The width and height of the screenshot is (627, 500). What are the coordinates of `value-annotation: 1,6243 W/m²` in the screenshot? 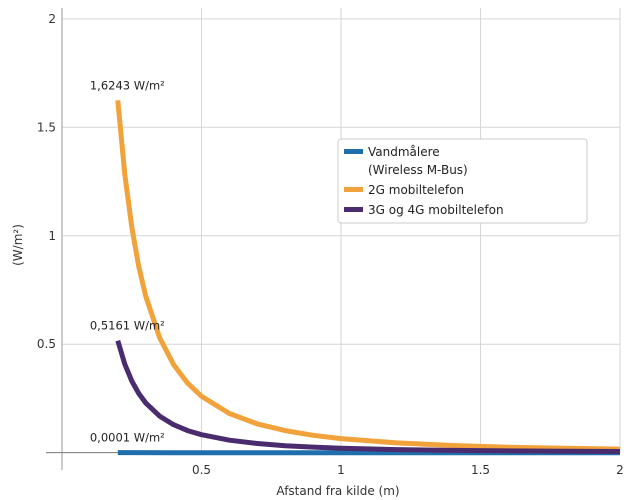 It's located at (127, 85).